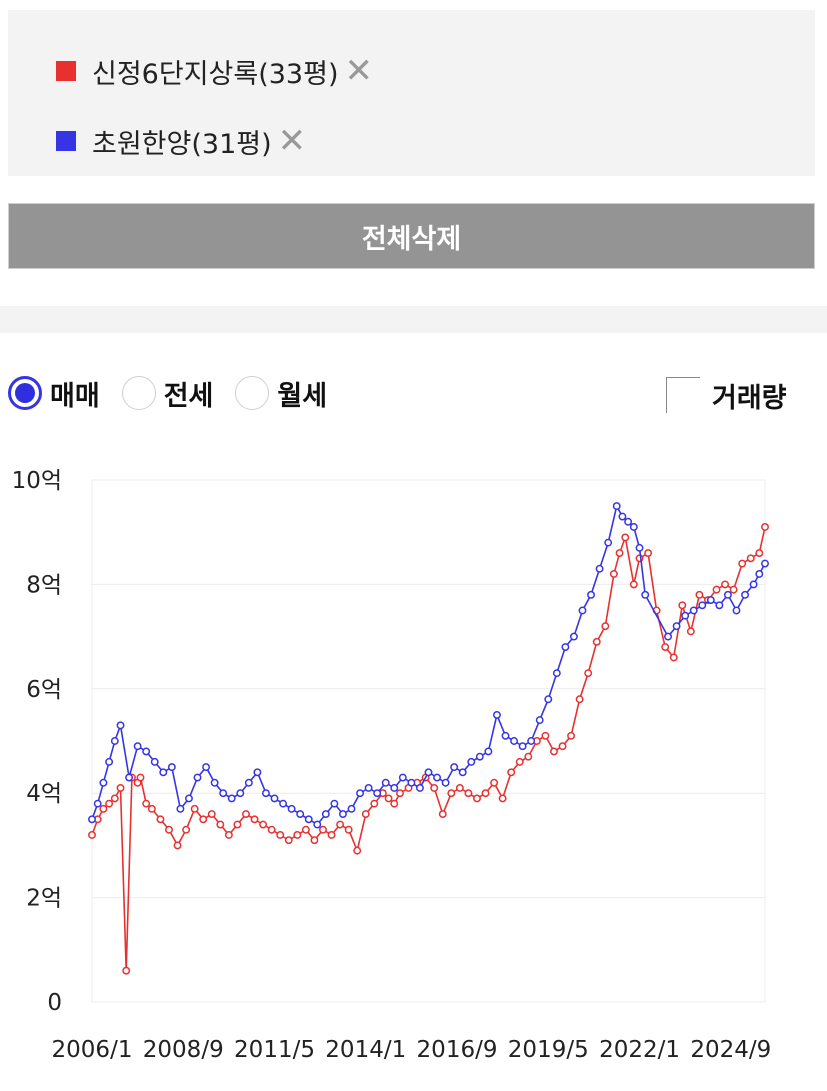 The width and height of the screenshot is (827, 1091). Describe the element at coordinates (292, 141) in the screenshot. I see `close-icon: ✕` at that location.